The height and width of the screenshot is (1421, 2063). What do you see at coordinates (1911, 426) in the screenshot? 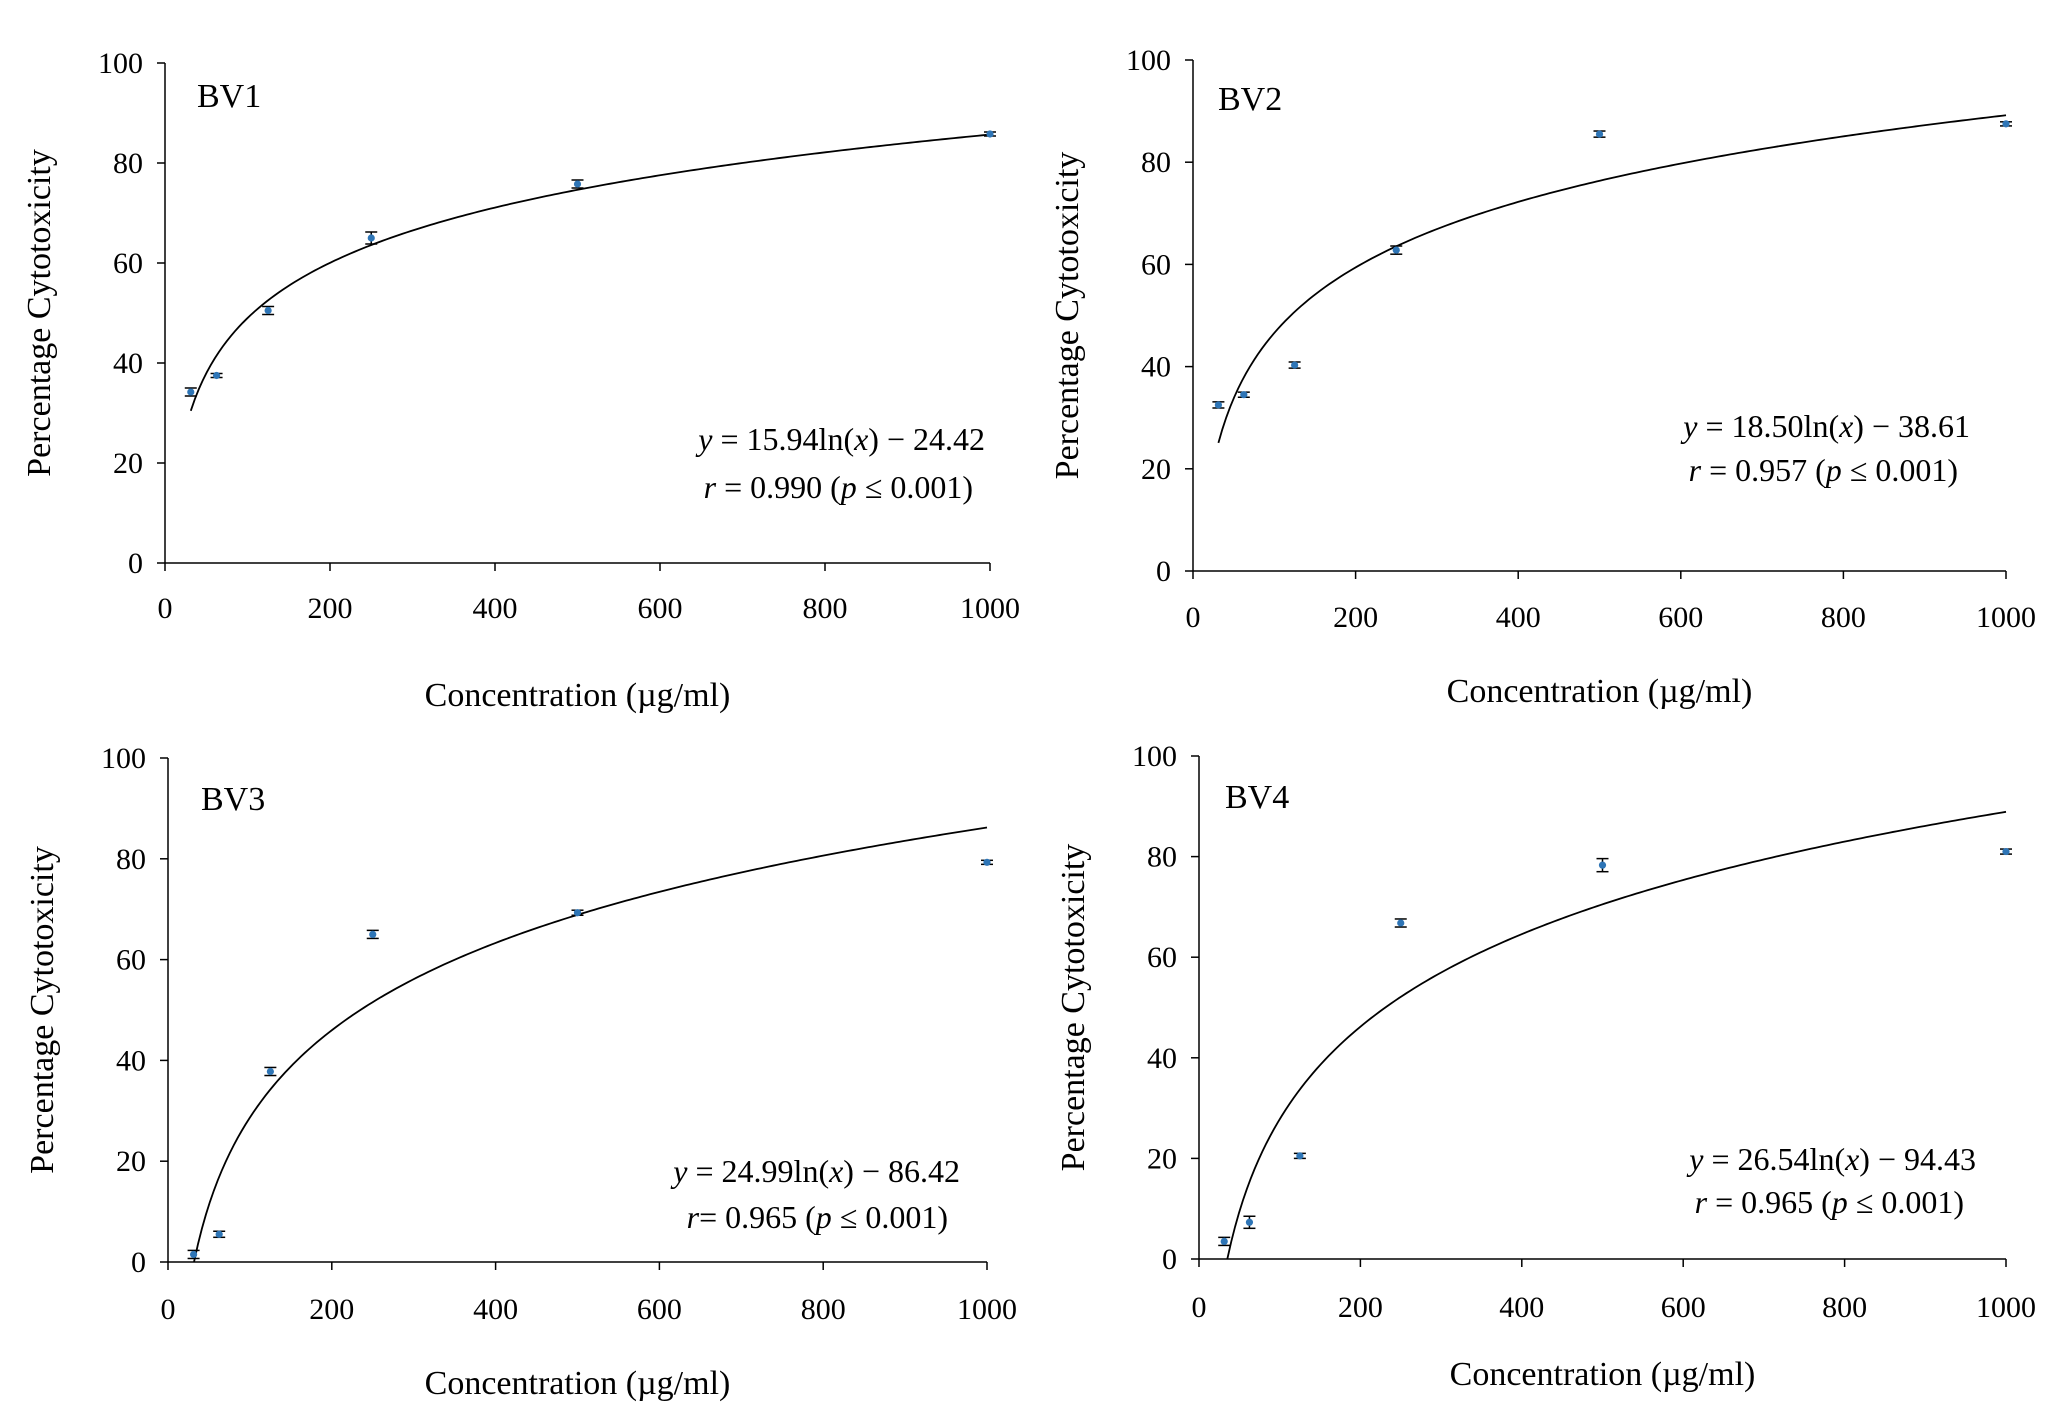
I see `equation-intercept: ) − 38.61` at bounding box center [1911, 426].